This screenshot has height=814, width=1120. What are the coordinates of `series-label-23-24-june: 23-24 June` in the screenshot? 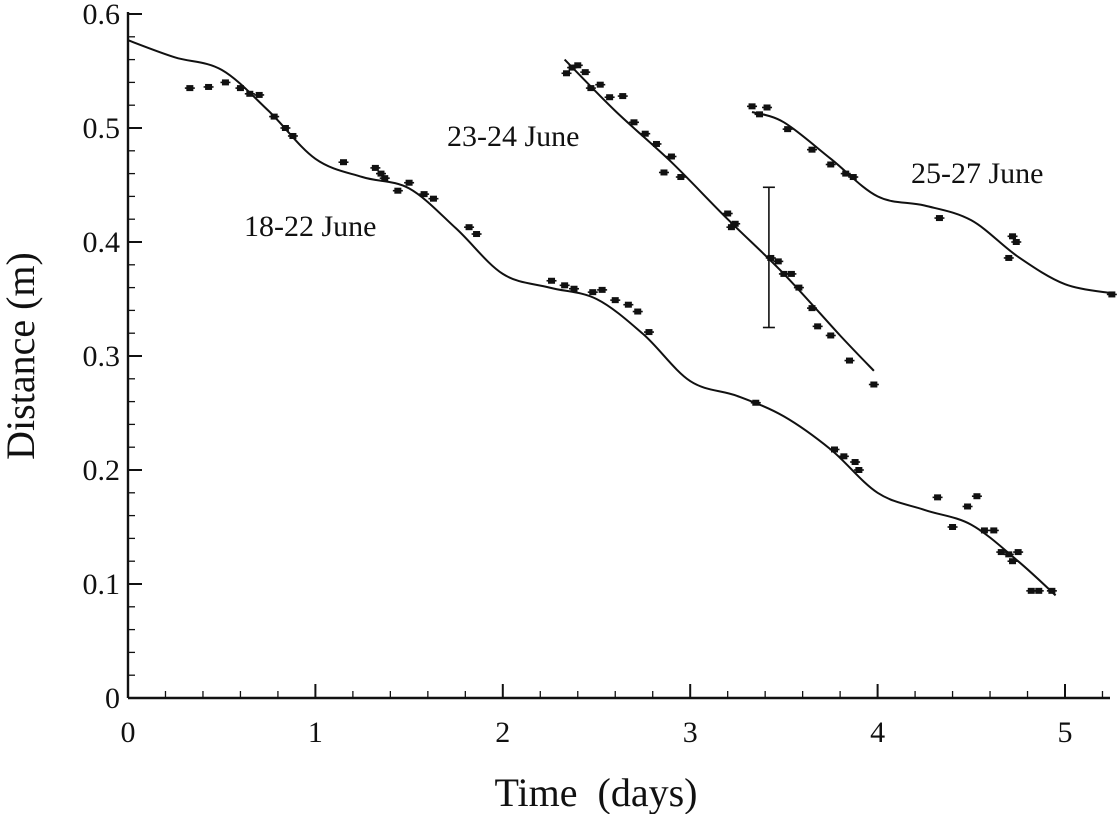 It's located at (513, 136).